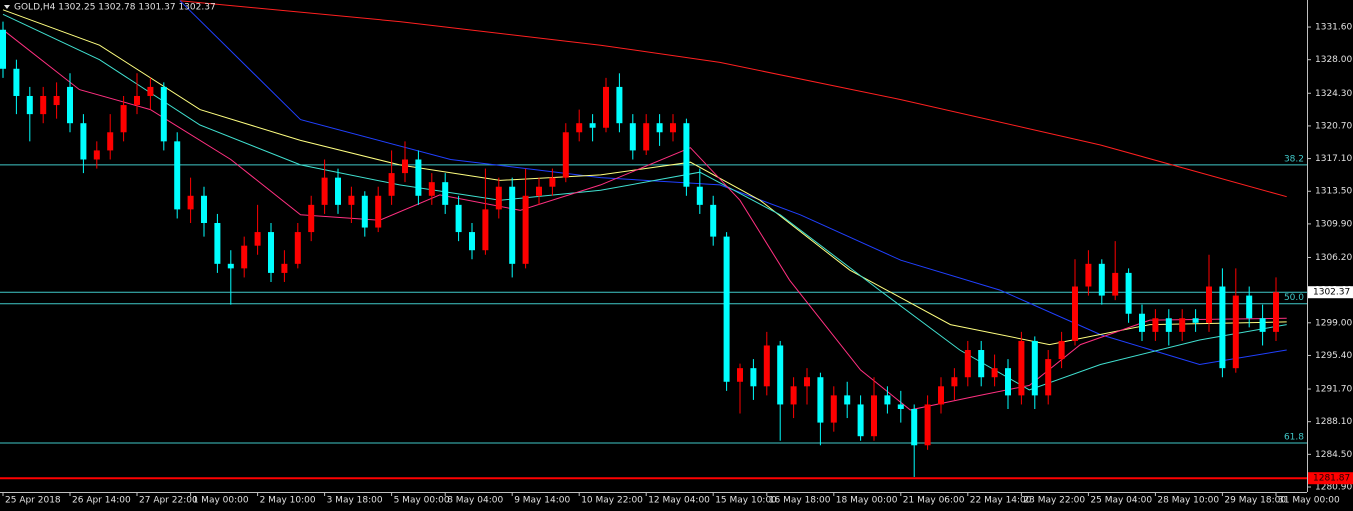 Image resolution: width=1353 pixels, height=511 pixels. Describe the element at coordinates (1333, 390) in the screenshot. I see `y-tick-label: 1291.70` at that location.